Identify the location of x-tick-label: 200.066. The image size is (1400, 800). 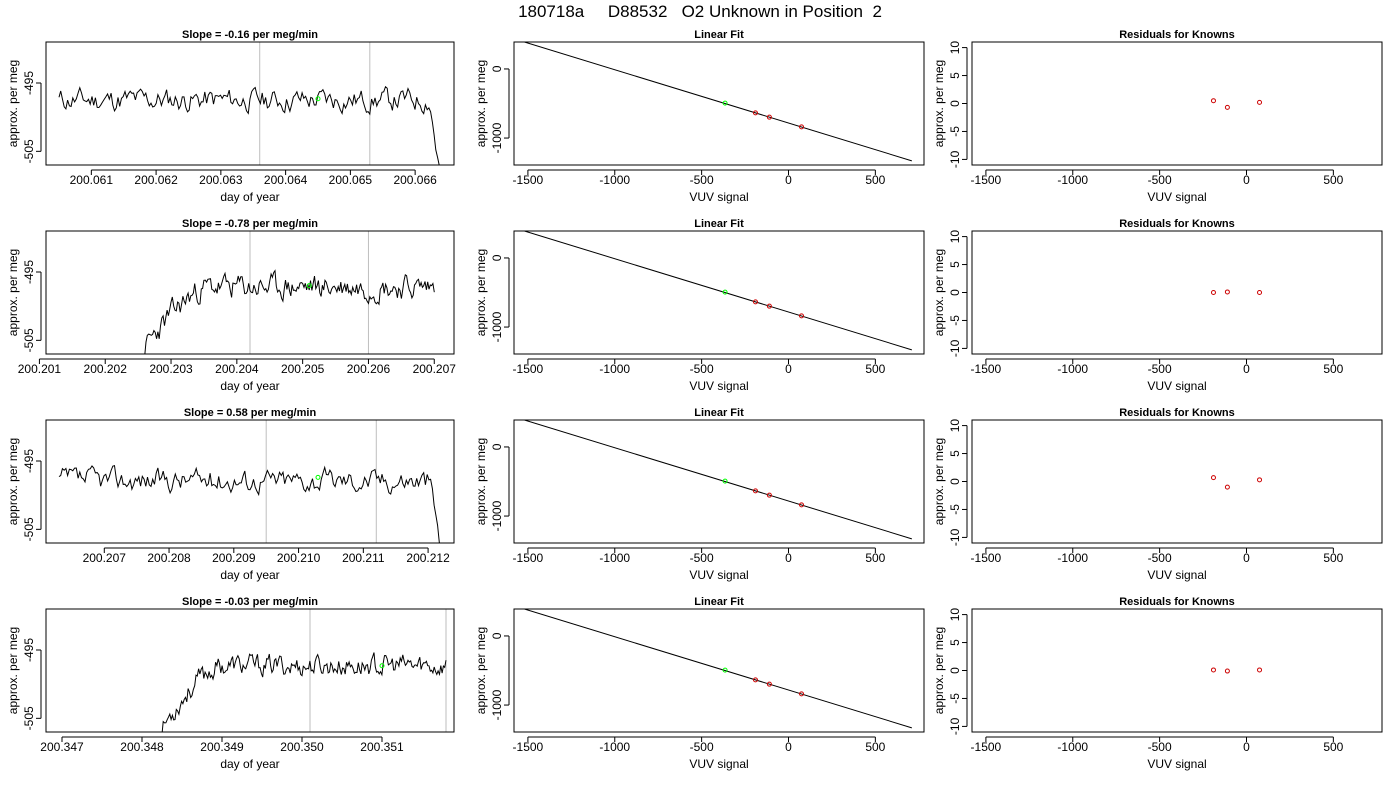
(415, 180).